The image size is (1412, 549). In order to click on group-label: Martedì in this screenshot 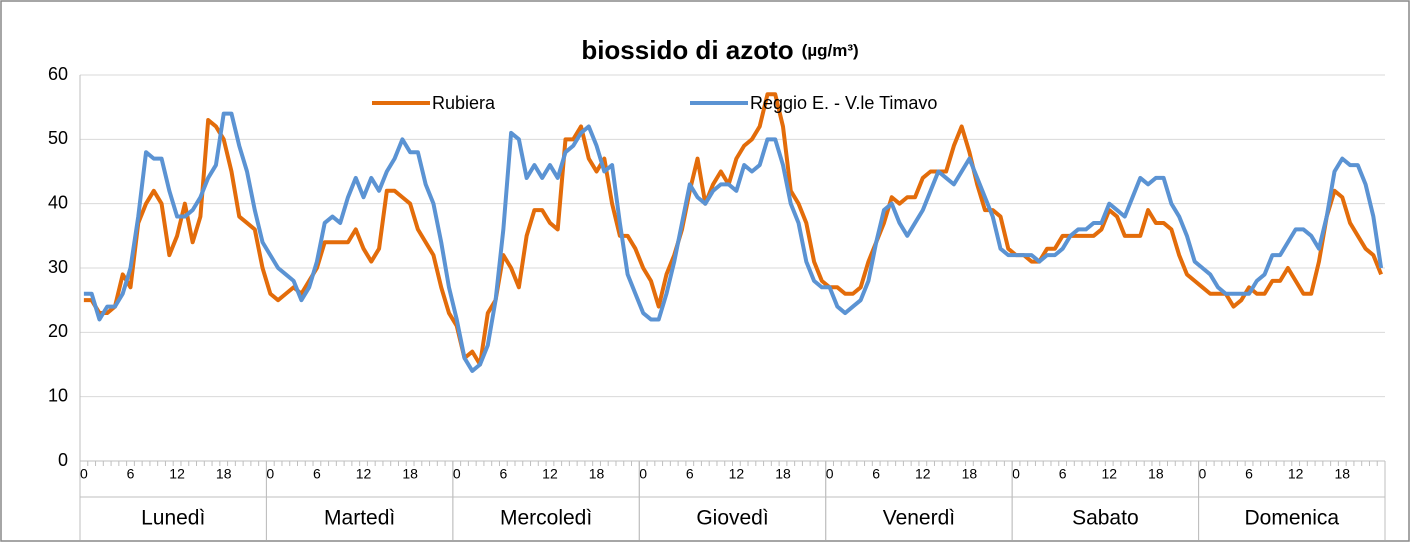, I will do `click(359, 518)`.